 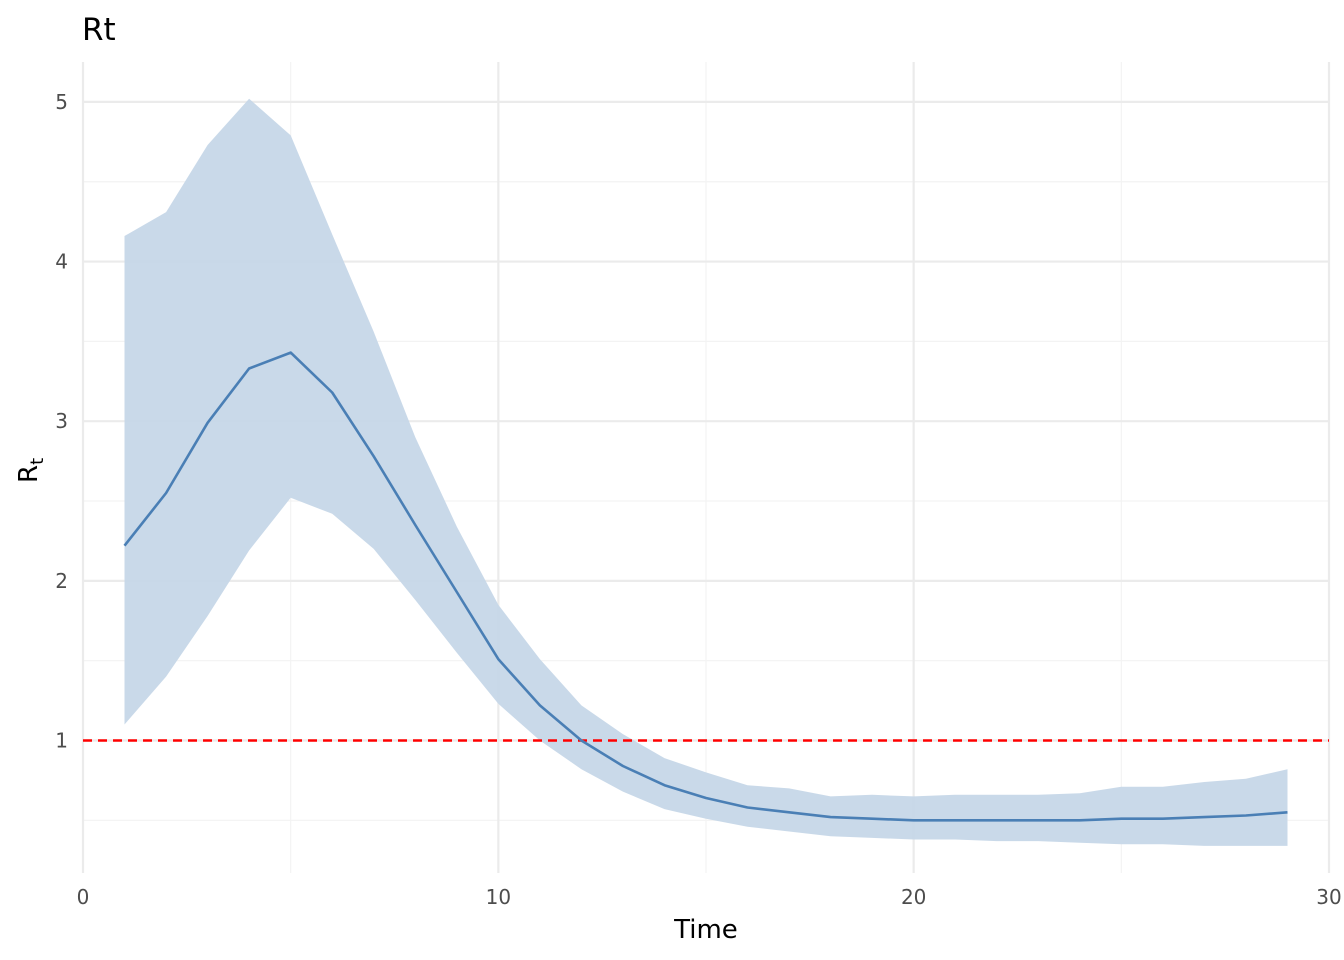 I want to click on x-axis-title: Time, so click(x=705, y=930).